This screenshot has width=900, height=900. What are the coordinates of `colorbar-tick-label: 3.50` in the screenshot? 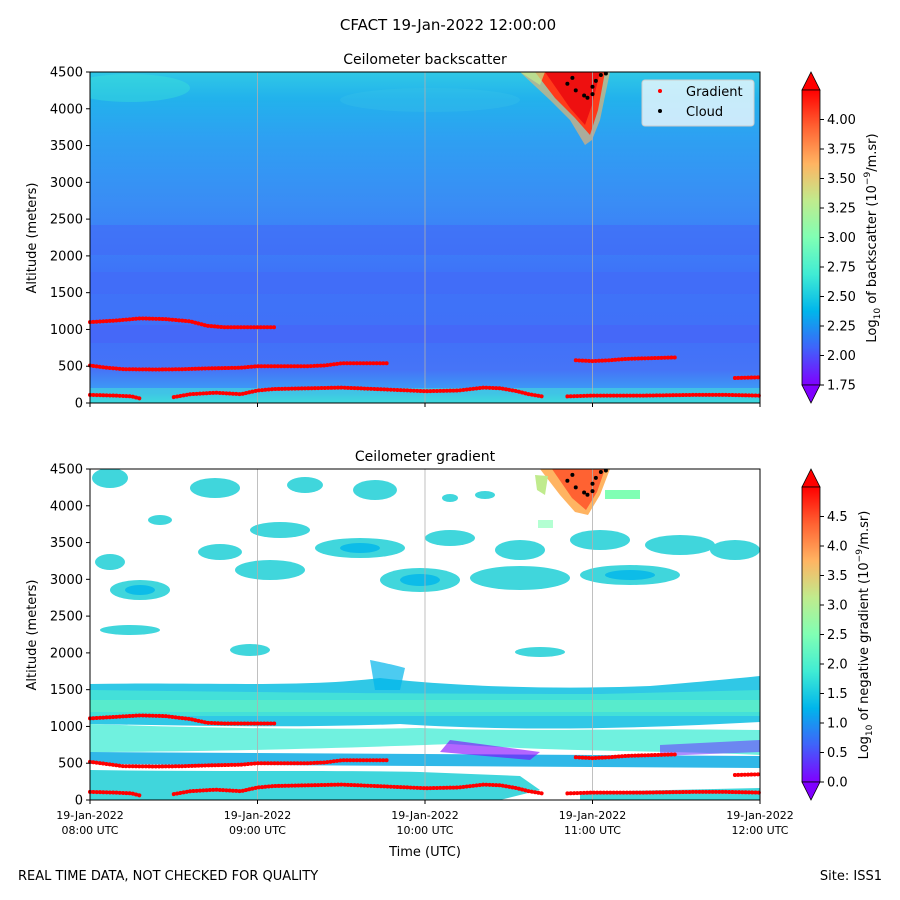 It's located at (841, 179).